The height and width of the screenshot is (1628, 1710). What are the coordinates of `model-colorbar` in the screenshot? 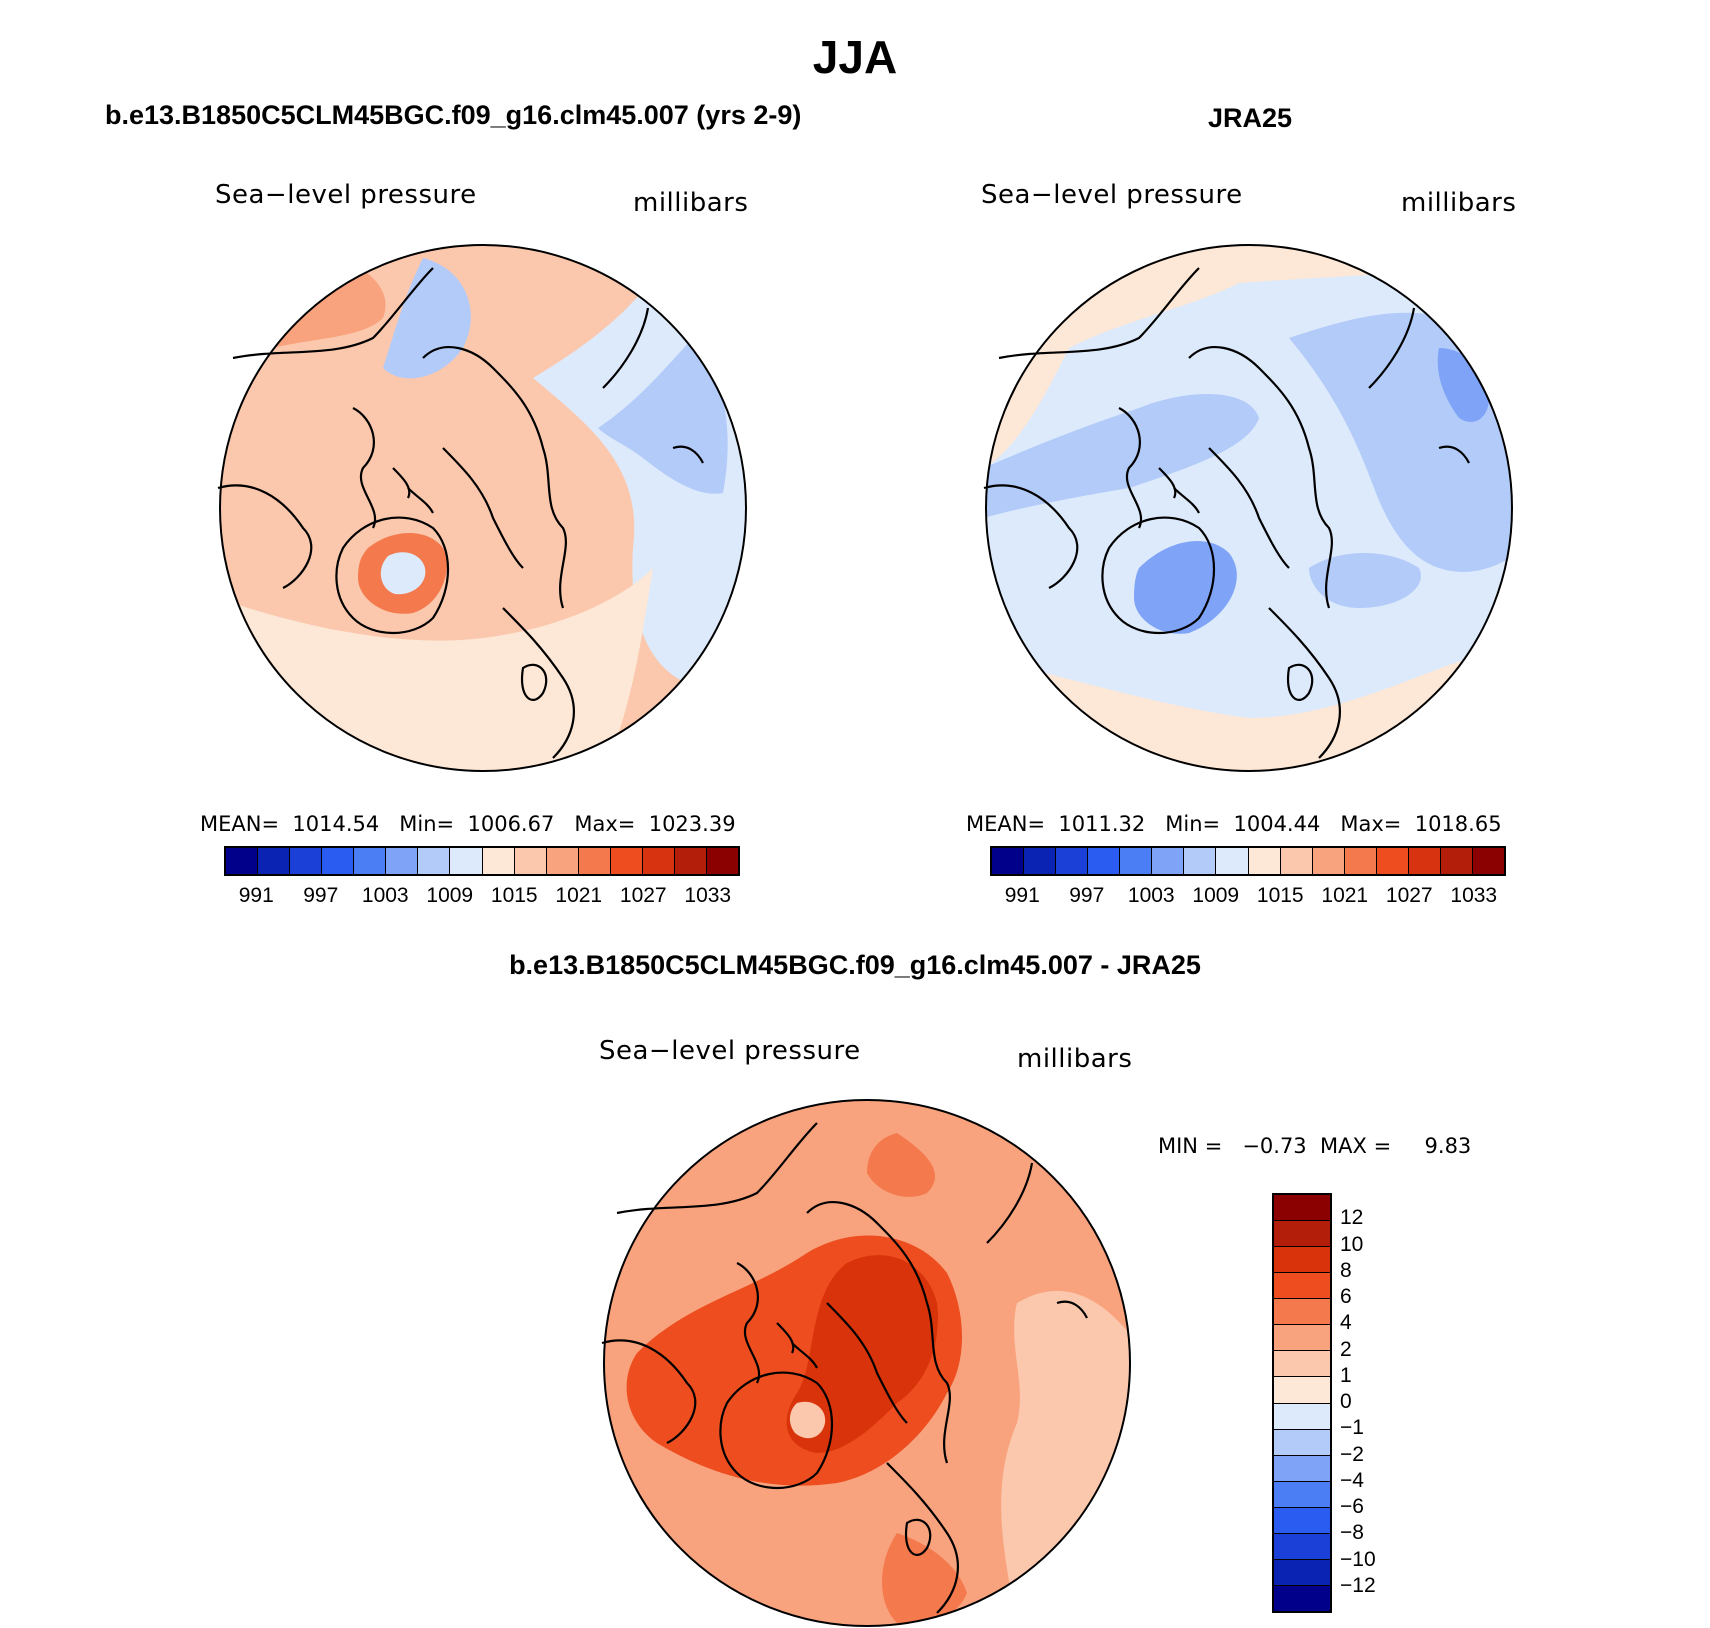 It's located at (482, 861).